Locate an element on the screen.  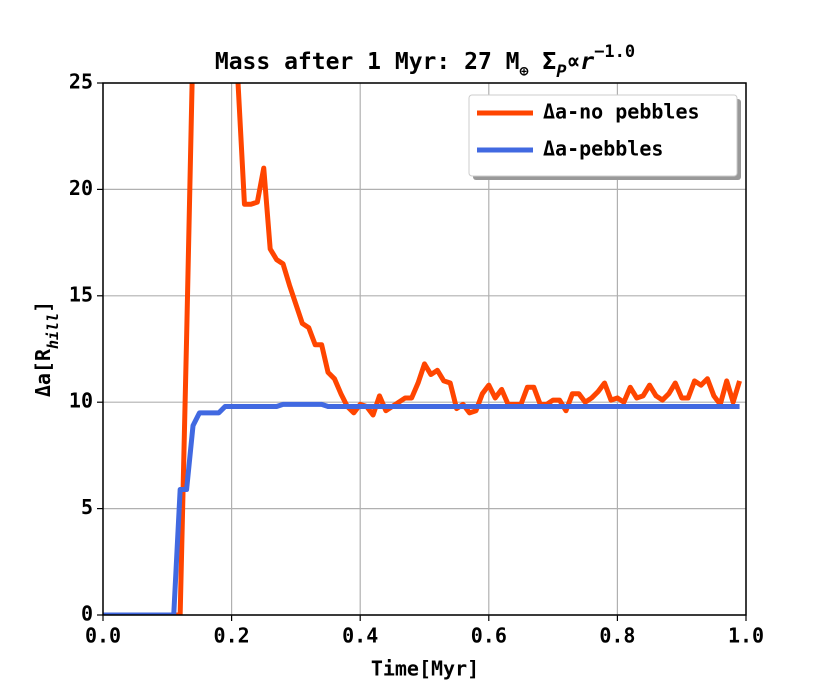
x-tick-label: 0.2 is located at coordinates (232, 636).